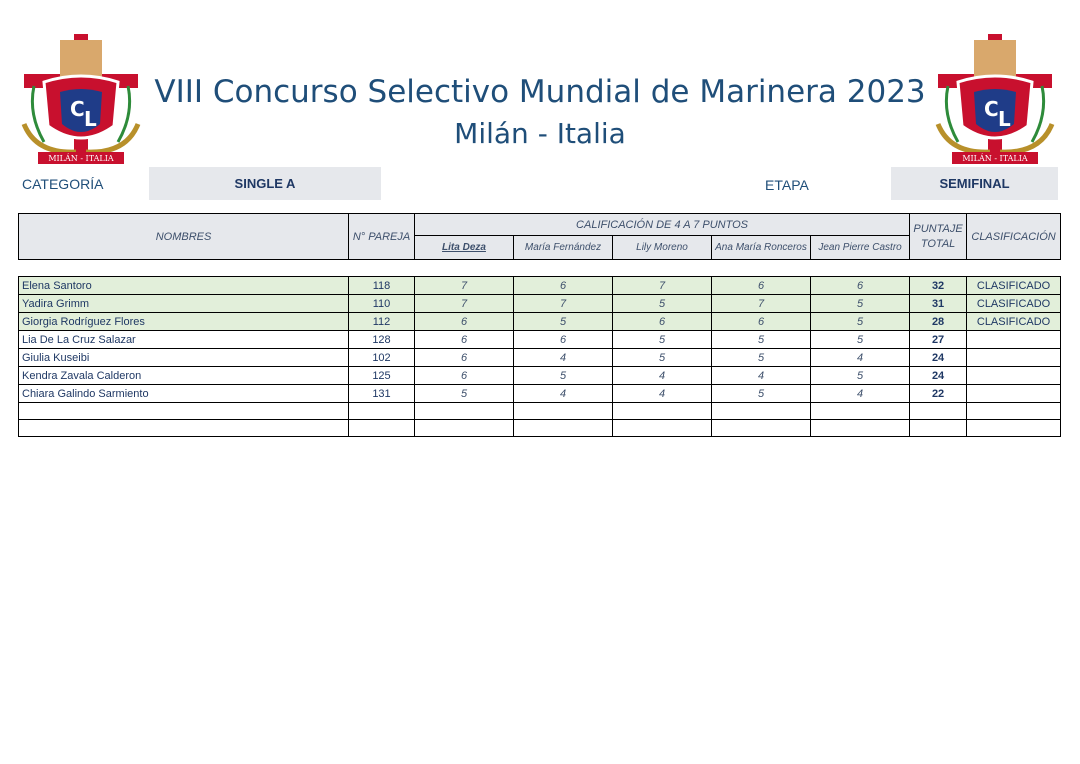  Describe the element at coordinates (540, 133) in the screenshot. I see `page-subtitle: Milán - Italia` at that location.